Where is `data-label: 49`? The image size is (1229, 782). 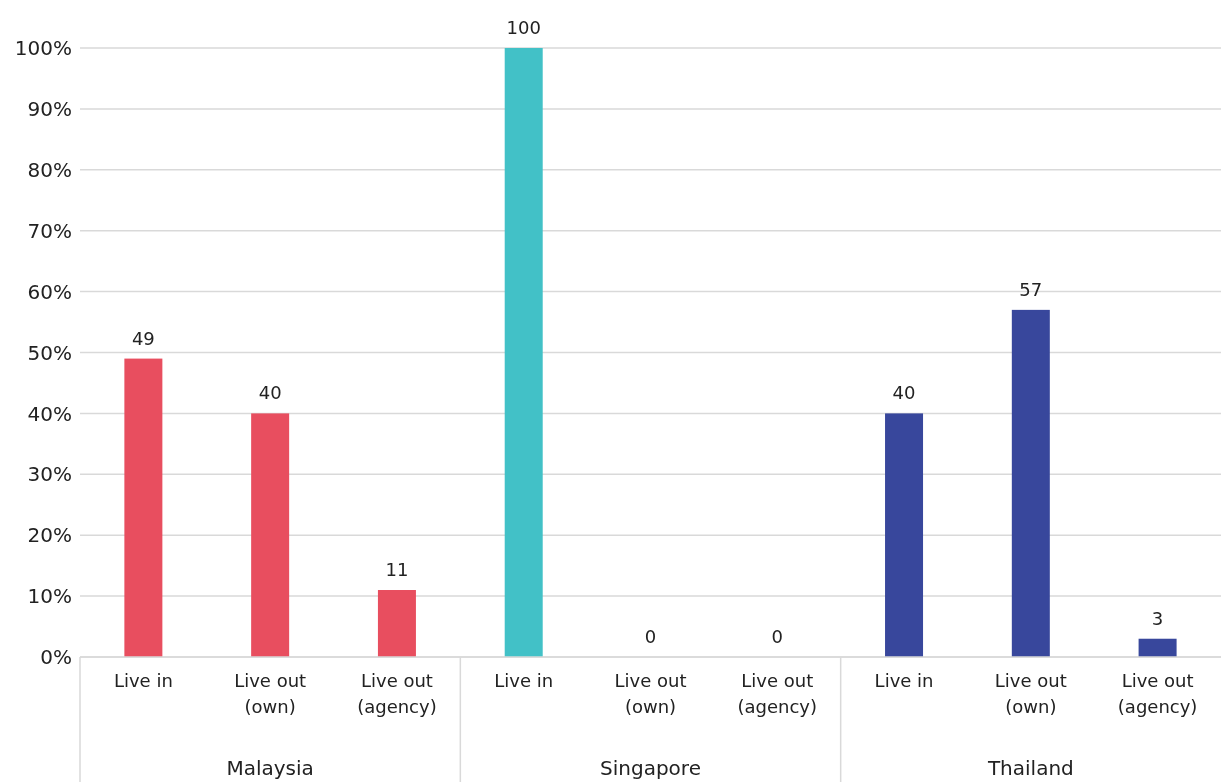 data-label: 49 is located at coordinates (143, 338).